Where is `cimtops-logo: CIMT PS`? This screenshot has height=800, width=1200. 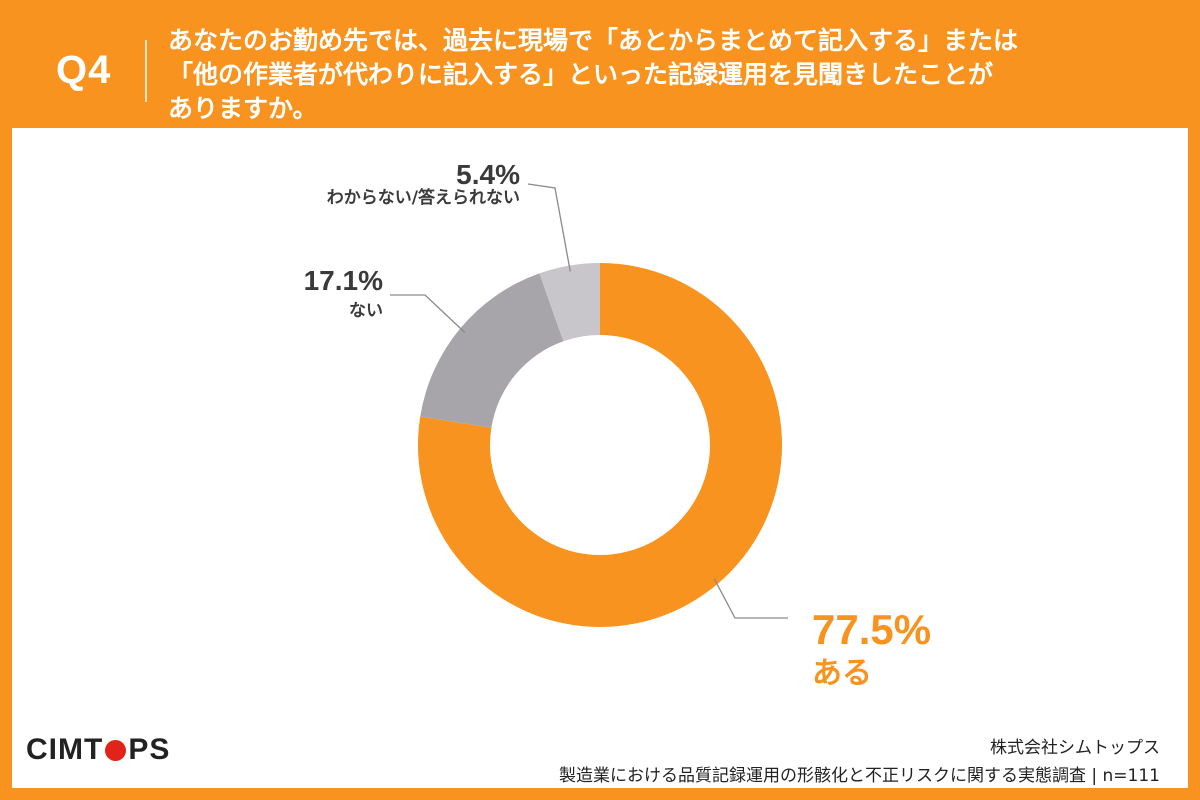
cimtops-logo: CIMT PS is located at coordinates (98, 750).